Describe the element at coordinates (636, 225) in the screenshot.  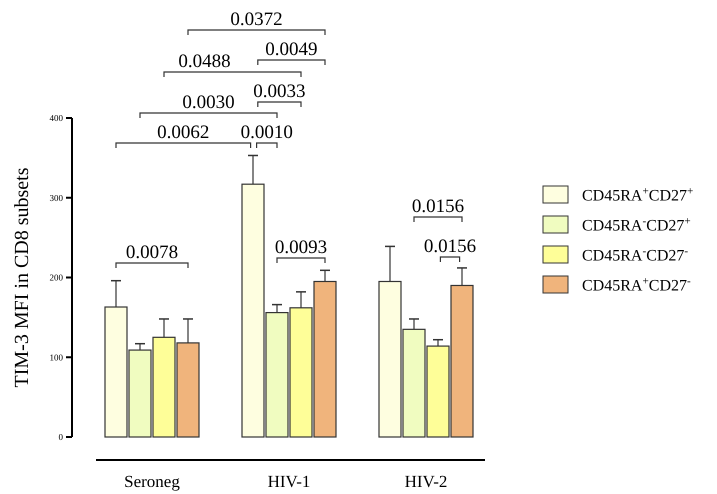
I see `legend-label: CD45RA$^{-}$CD27$^{+}$` at that location.